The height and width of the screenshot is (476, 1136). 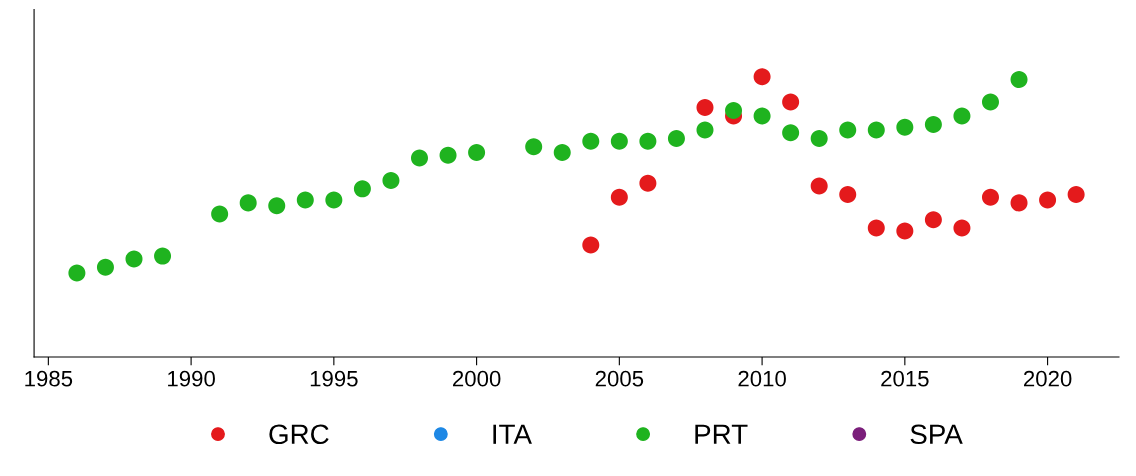 I want to click on x-tick-label: 2000, so click(x=477, y=378).